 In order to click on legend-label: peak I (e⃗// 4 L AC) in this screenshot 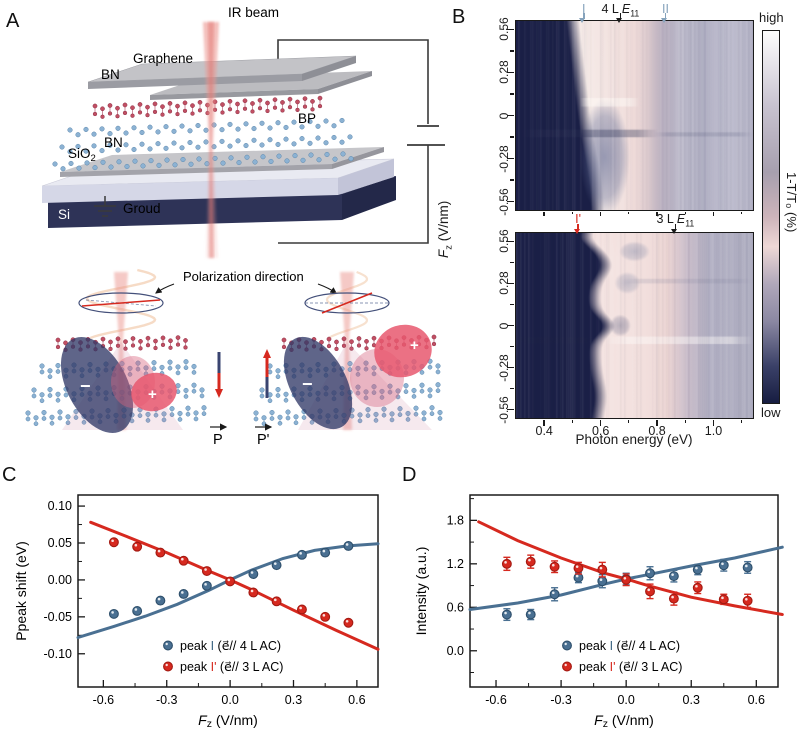, I will do `click(230, 646)`.